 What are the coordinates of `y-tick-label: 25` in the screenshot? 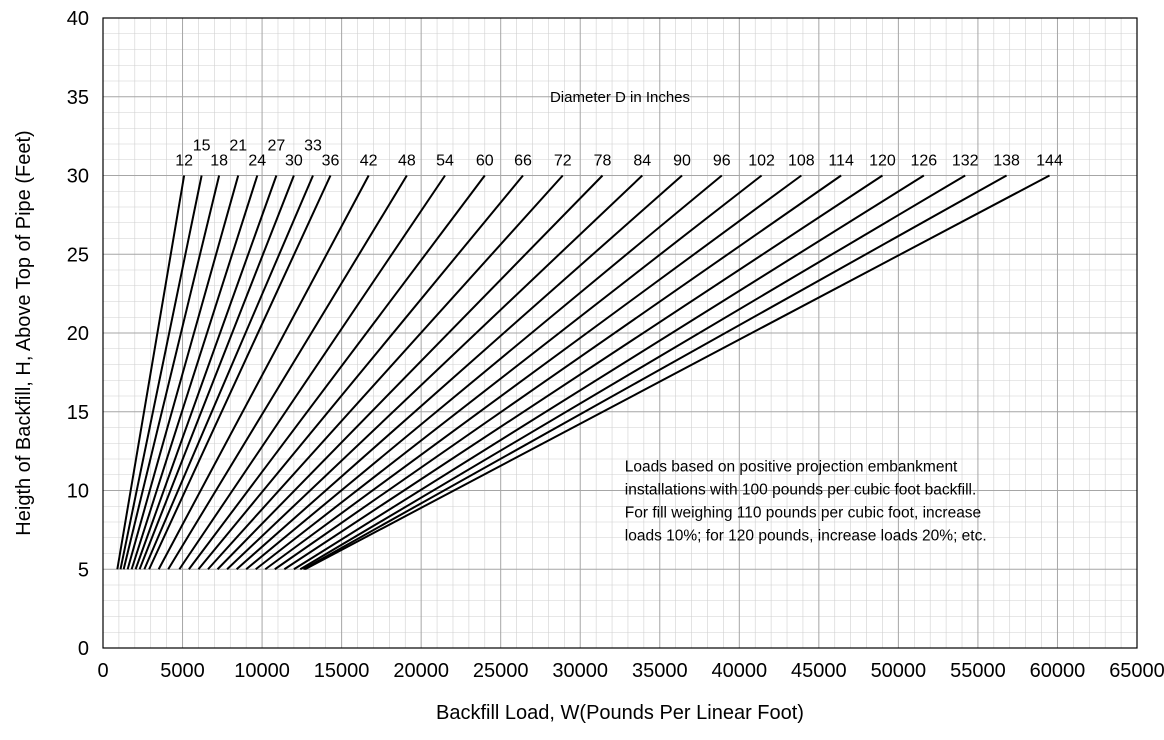 It's located at (78, 255).